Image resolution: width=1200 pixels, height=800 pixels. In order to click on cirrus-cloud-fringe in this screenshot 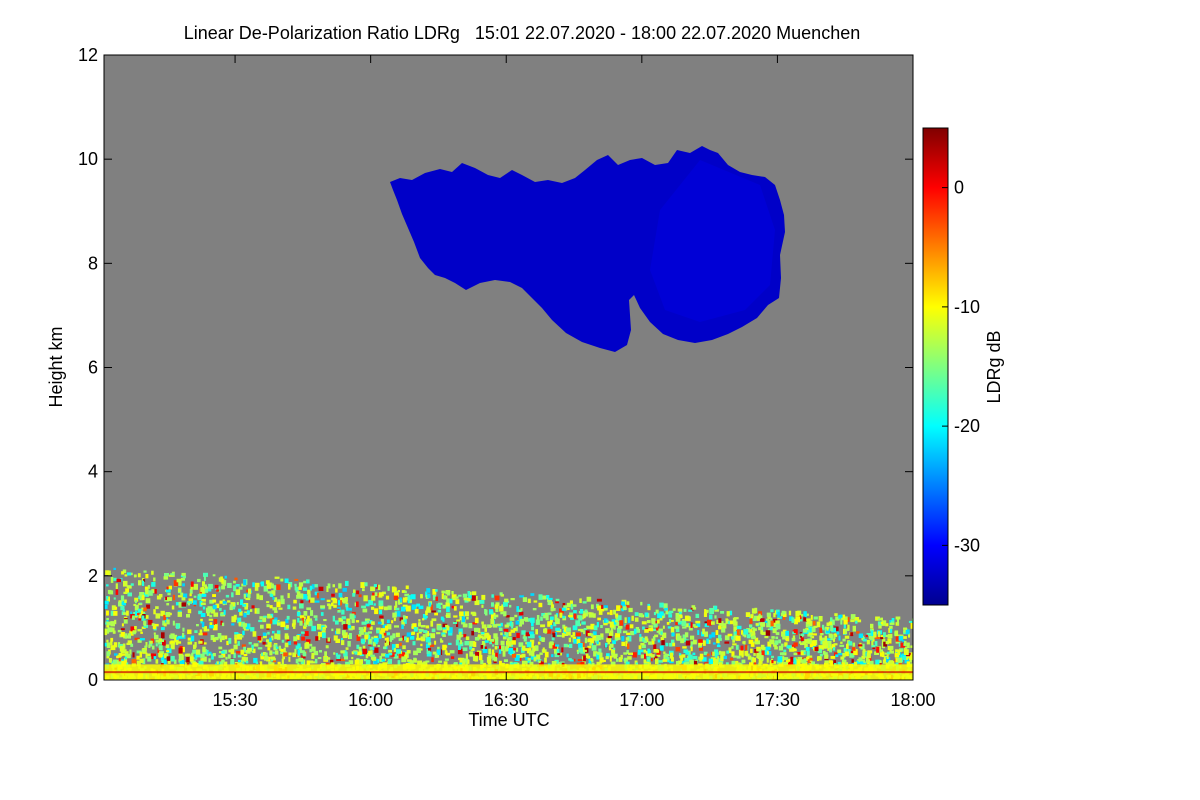, I will do `click(712, 241)`.